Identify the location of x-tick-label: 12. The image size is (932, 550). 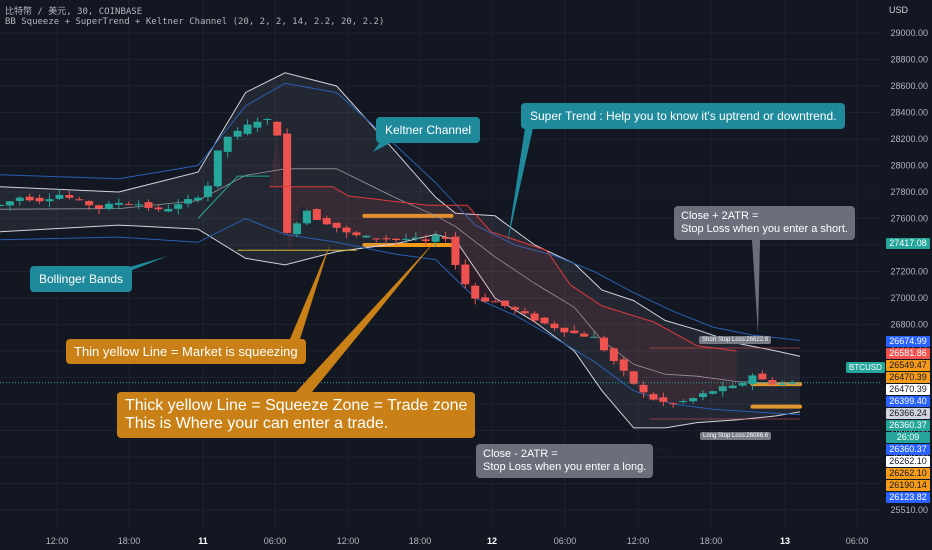
(492, 541).